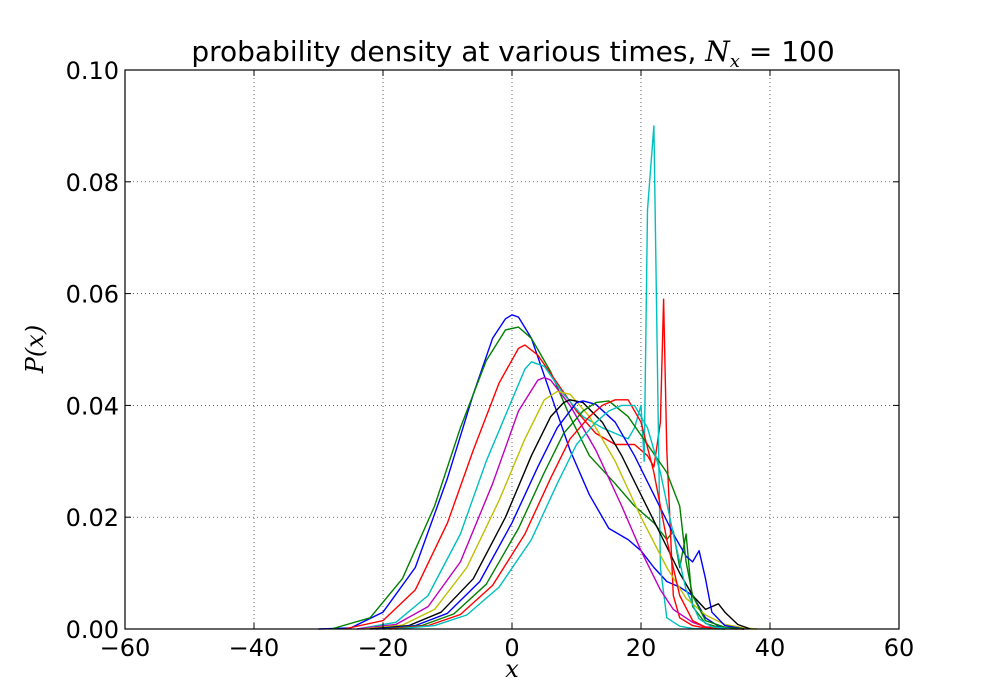 The image size is (1000, 700). What do you see at coordinates (735, 61) in the screenshot?
I see `chart-title-math-sub: x` at bounding box center [735, 61].